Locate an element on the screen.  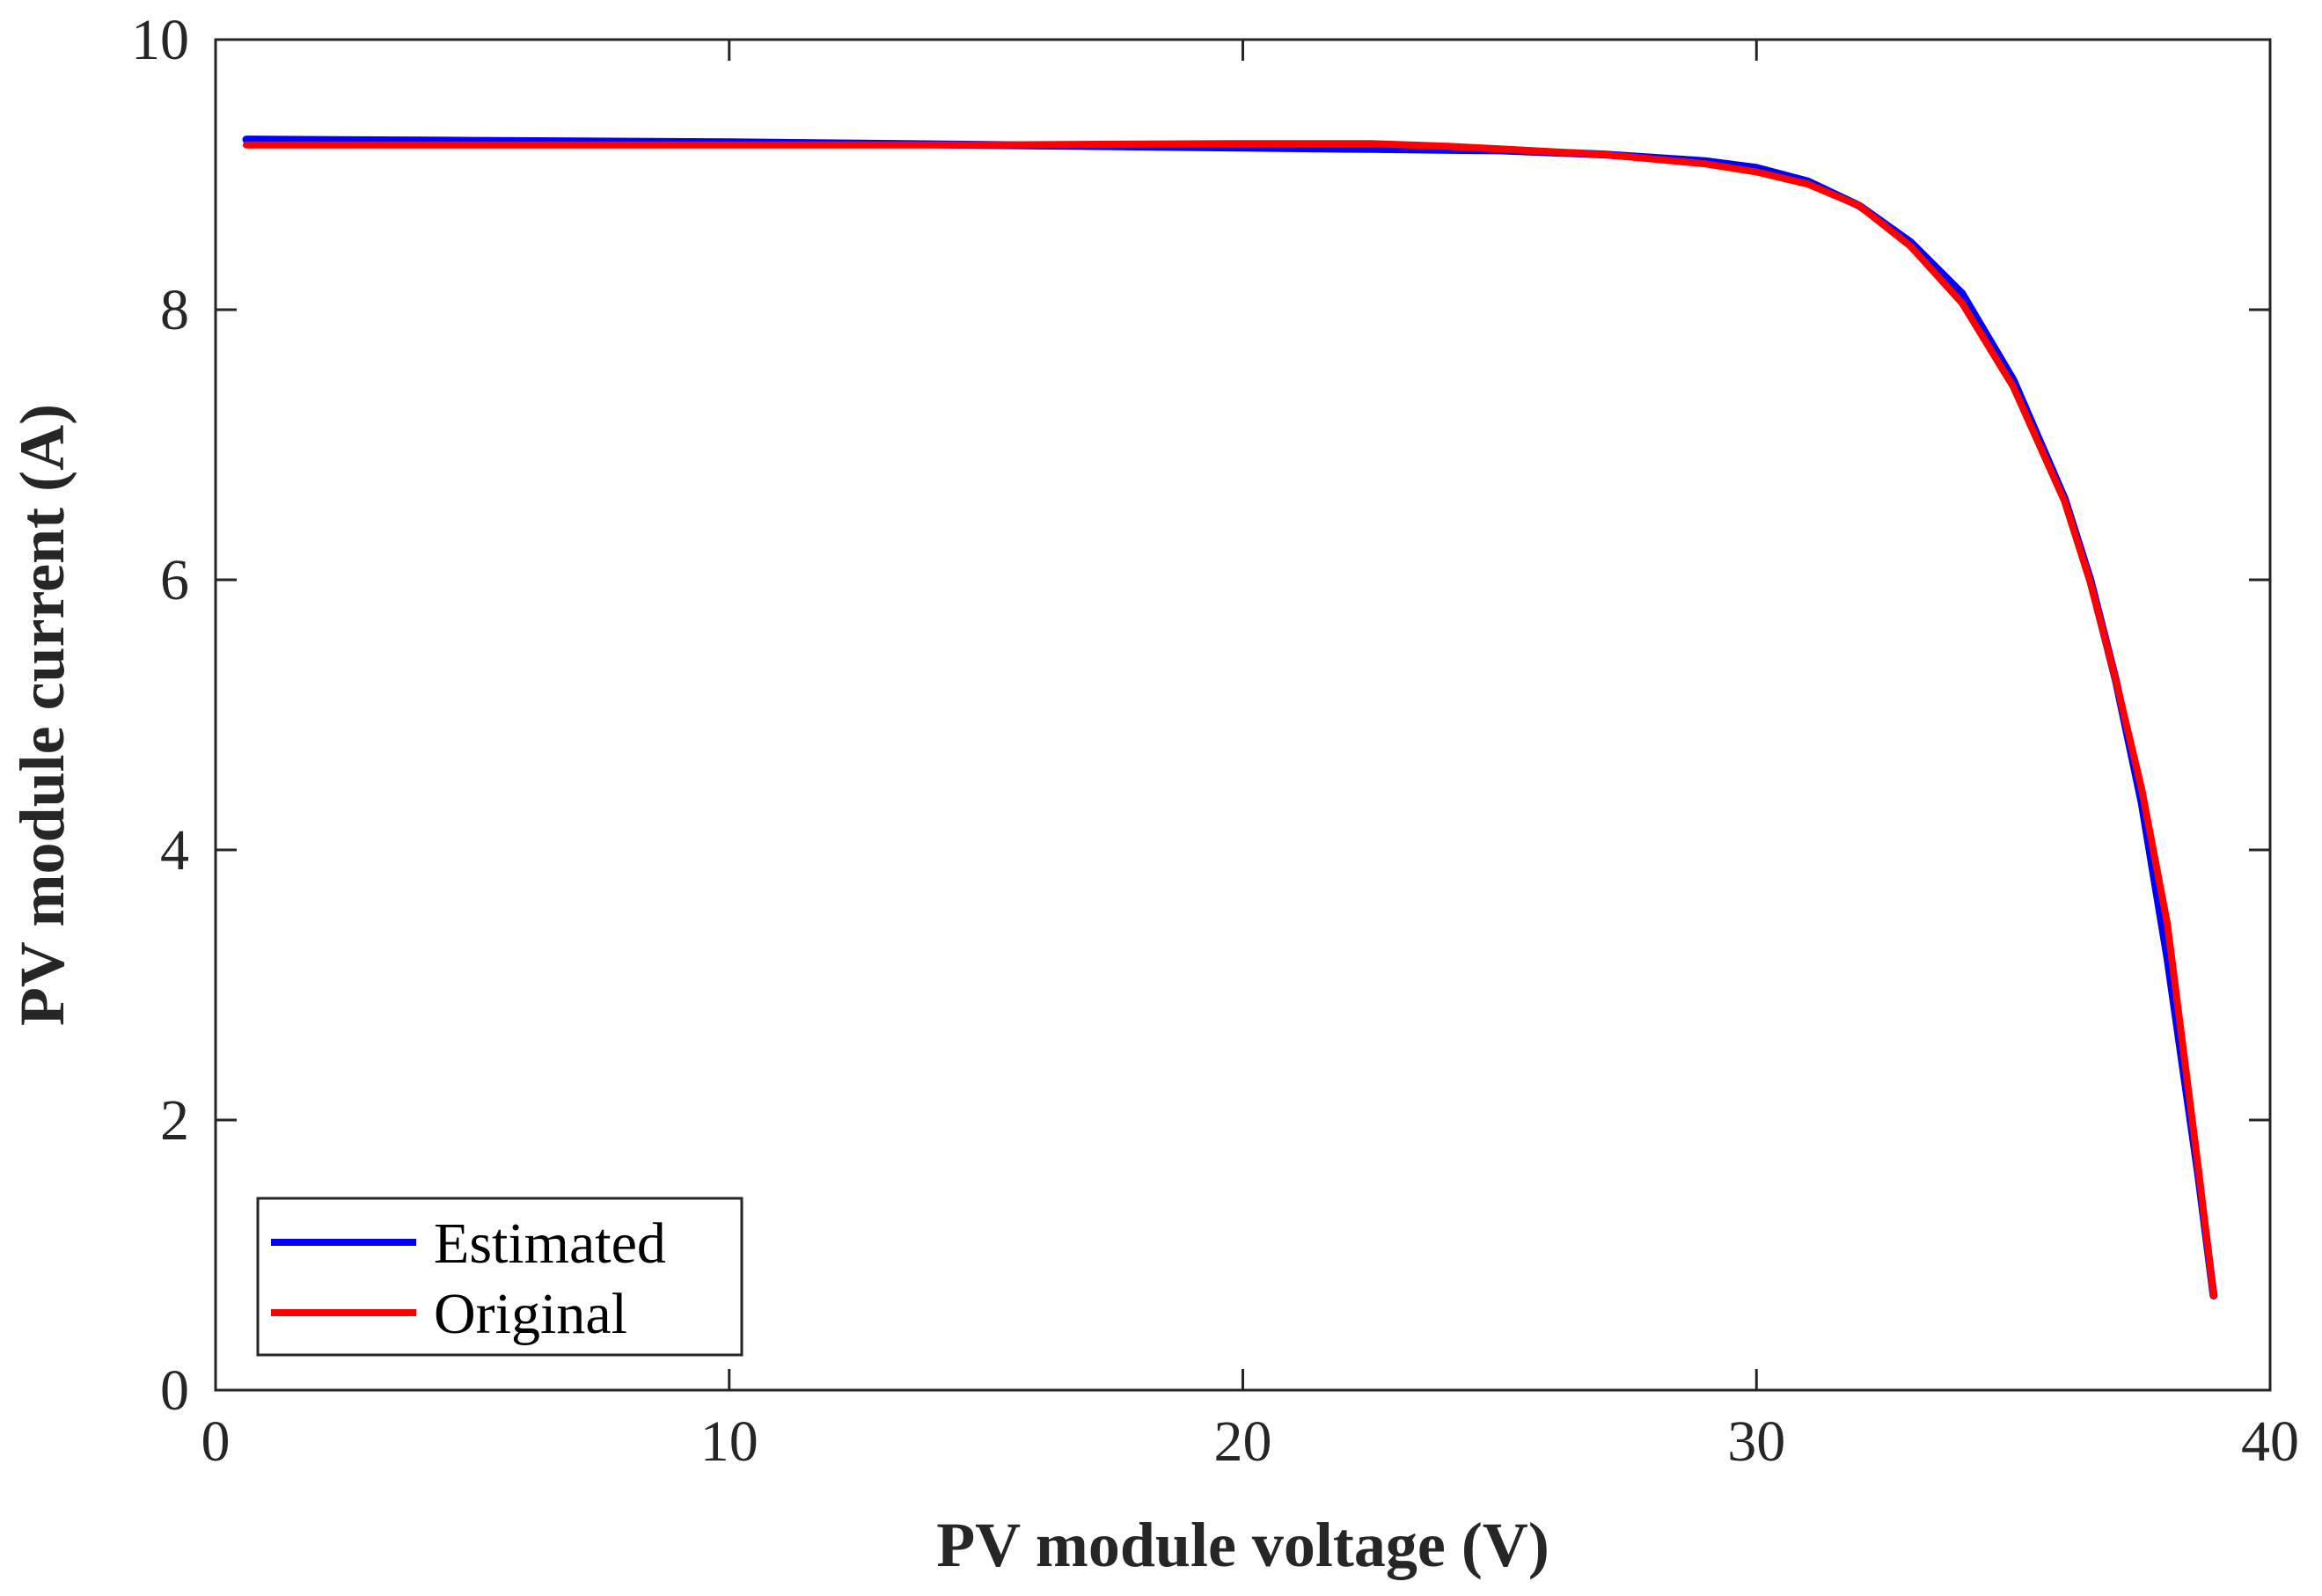
y-tick-label: 2 is located at coordinates (174, 1121).